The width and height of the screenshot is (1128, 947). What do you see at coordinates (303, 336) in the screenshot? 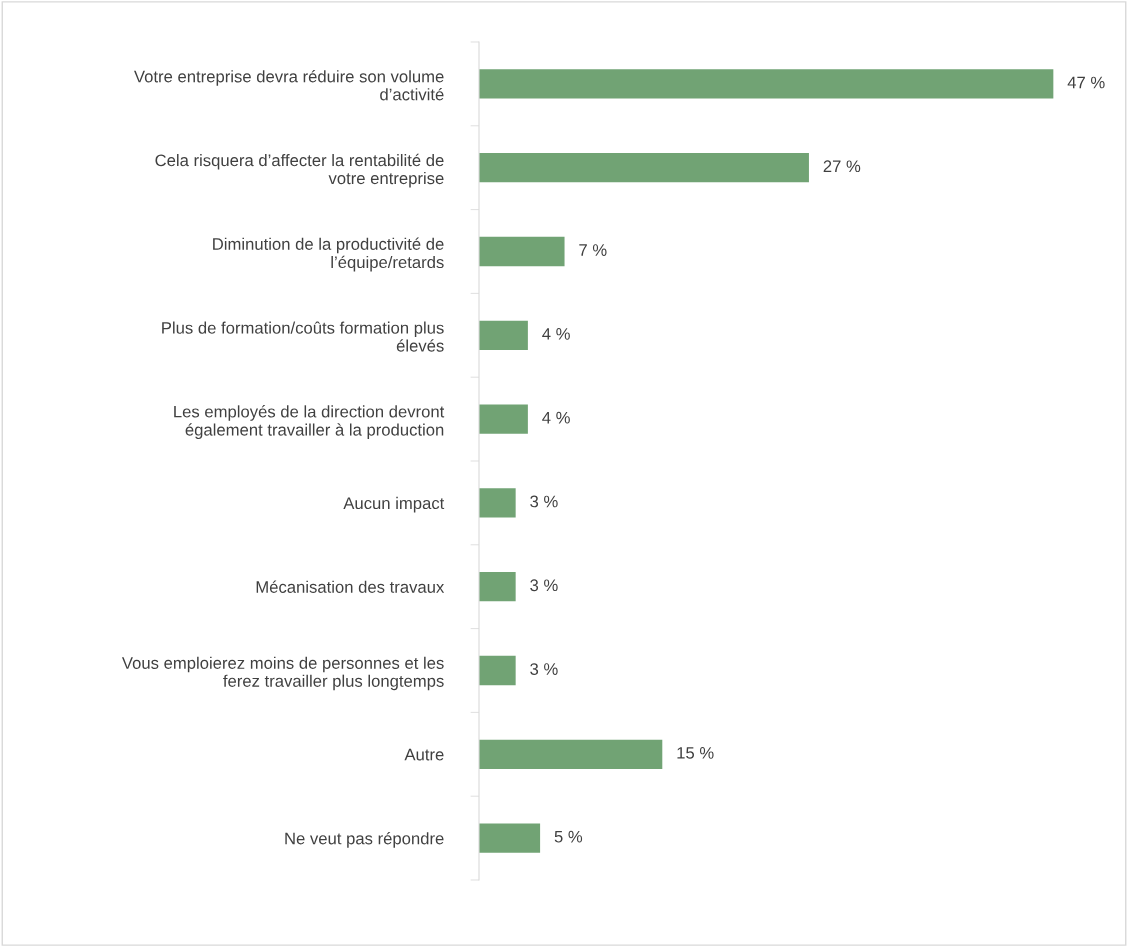
I see `y-tick-label: Plus de formation/coûts formation plus élevés` at bounding box center [303, 336].